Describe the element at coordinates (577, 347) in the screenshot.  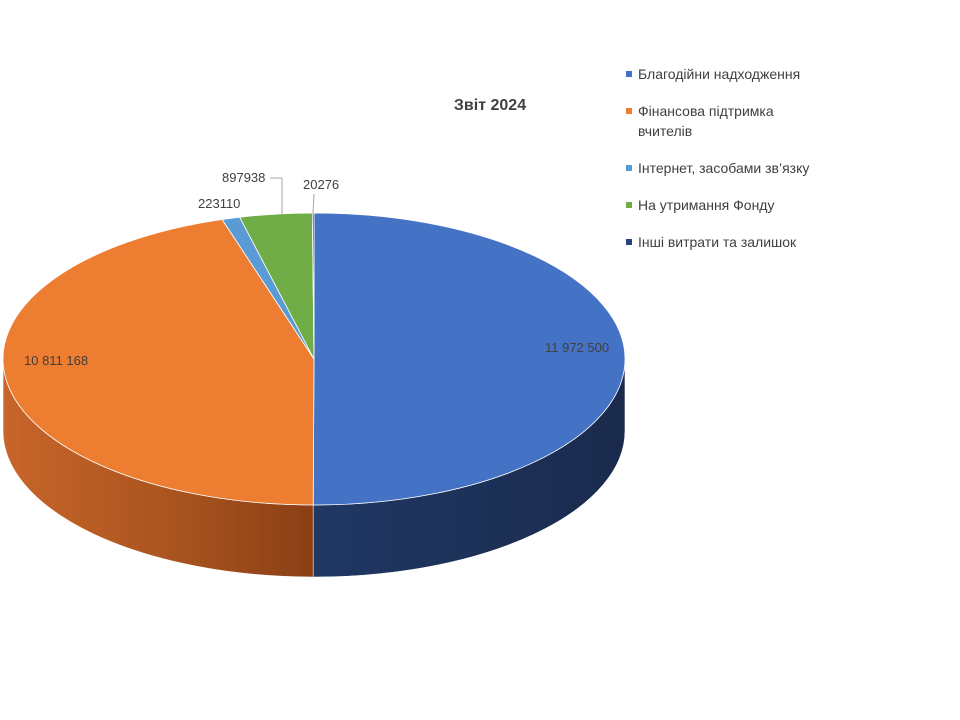
I see `data-label-charitable-income: 11 972 500` at that location.